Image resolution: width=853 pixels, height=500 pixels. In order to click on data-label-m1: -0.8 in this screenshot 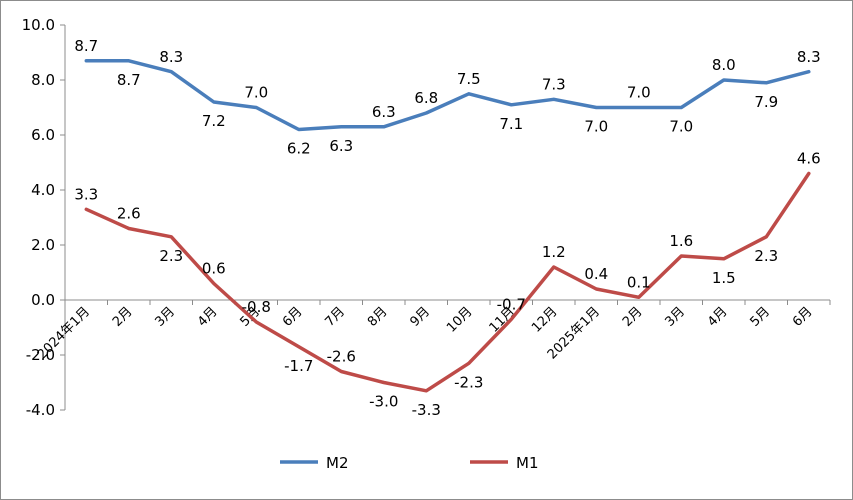, I will do `click(256, 307)`.